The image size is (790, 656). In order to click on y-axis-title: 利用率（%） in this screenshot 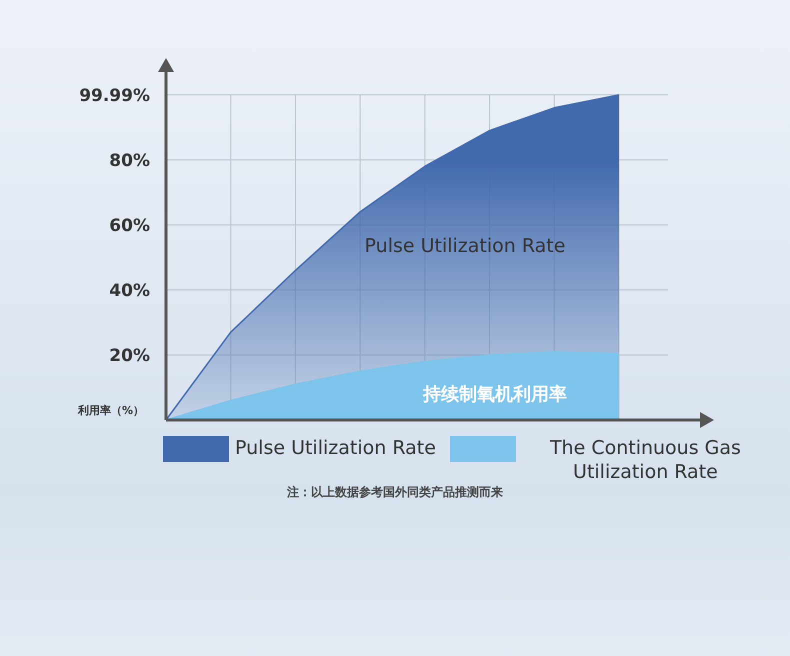, I will do `click(110, 410)`.